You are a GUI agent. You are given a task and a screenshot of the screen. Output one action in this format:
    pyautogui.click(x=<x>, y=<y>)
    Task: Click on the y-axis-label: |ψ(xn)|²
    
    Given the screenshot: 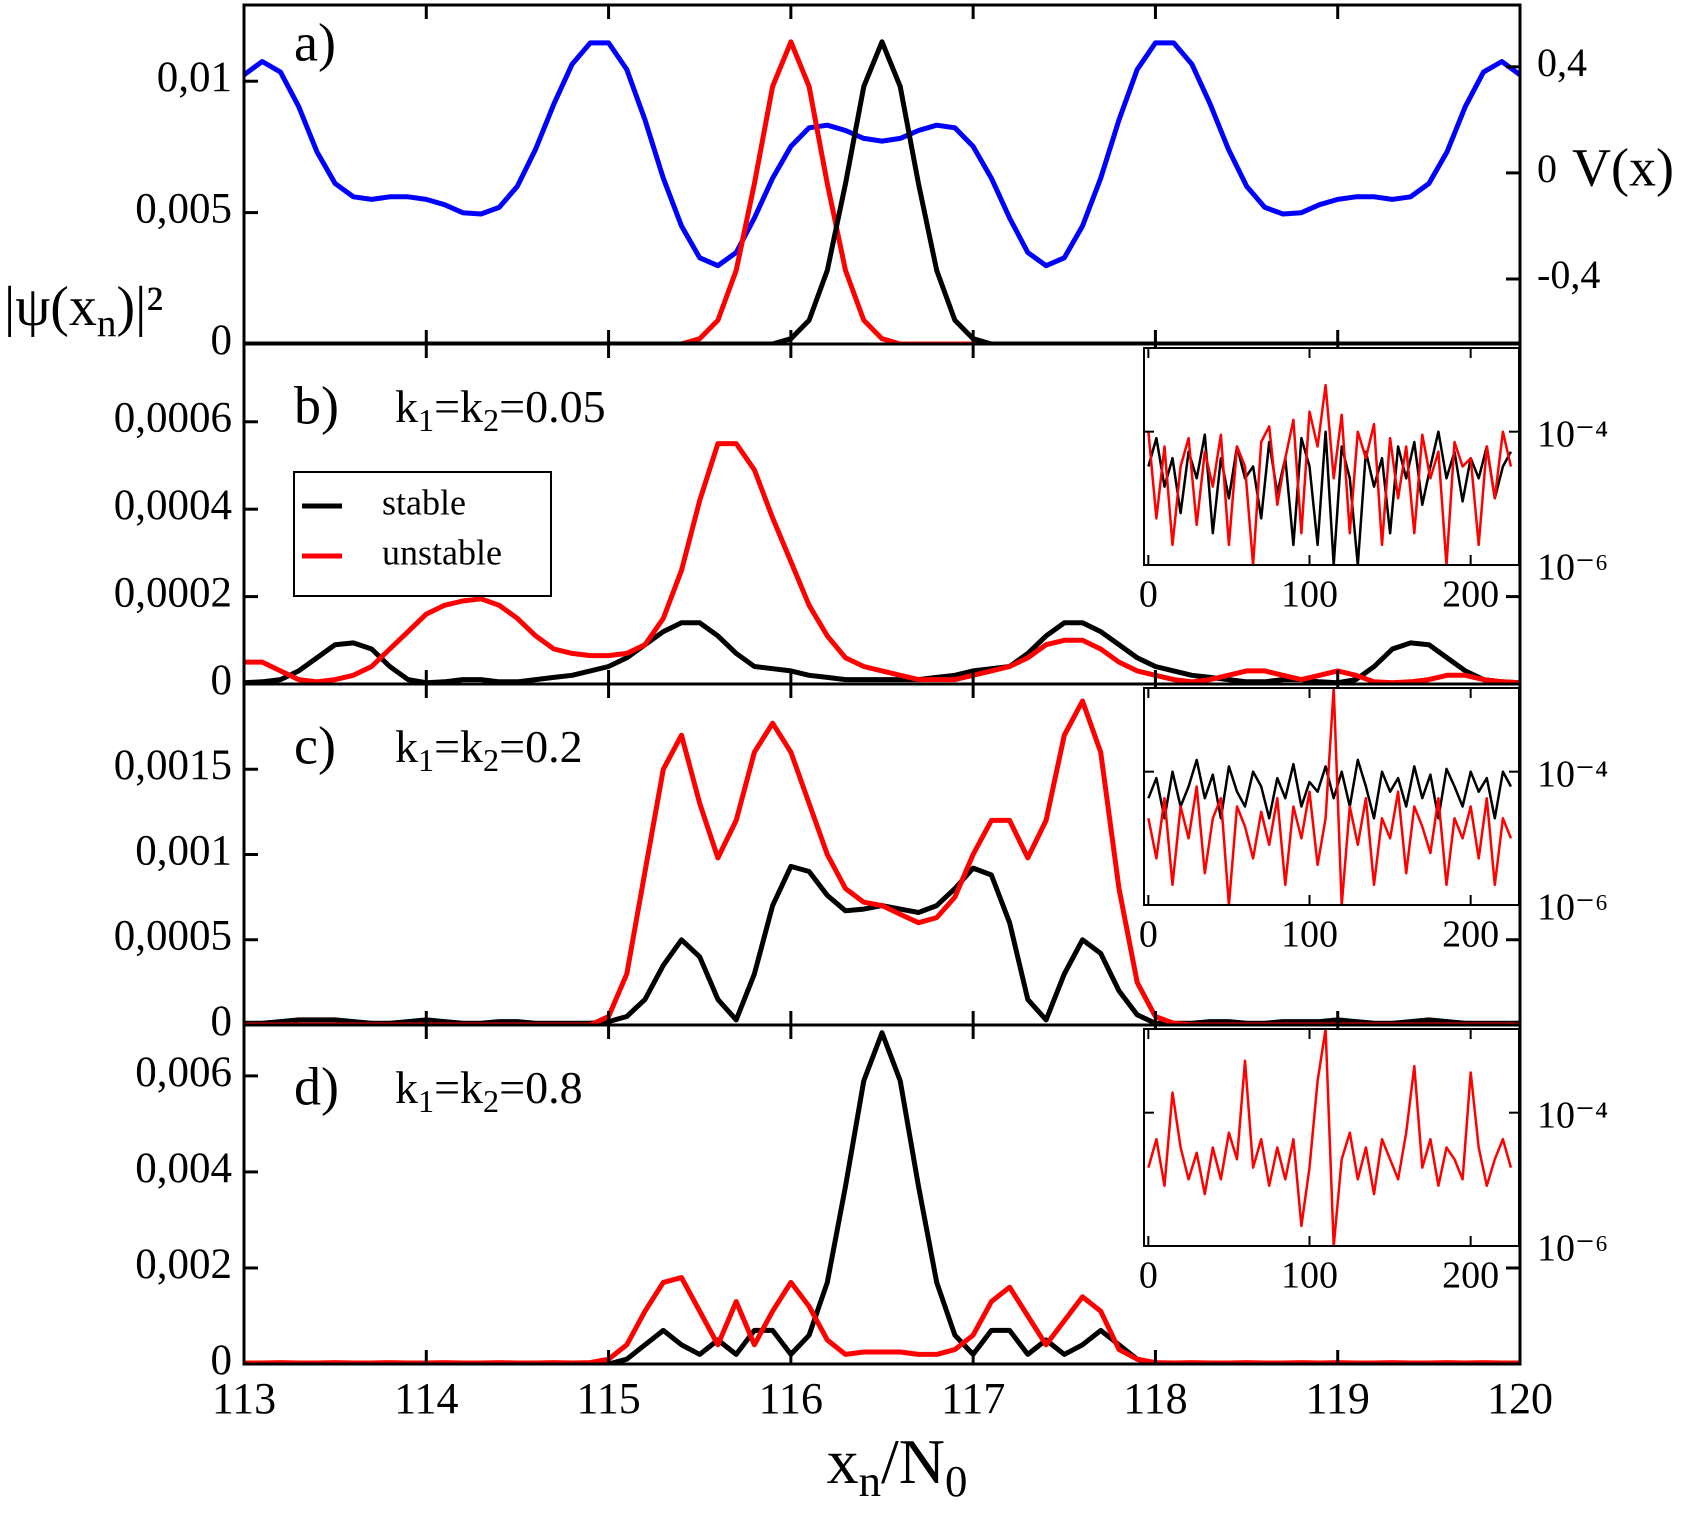 What is the action you would take?
    pyautogui.click(x=83, y=311)
    